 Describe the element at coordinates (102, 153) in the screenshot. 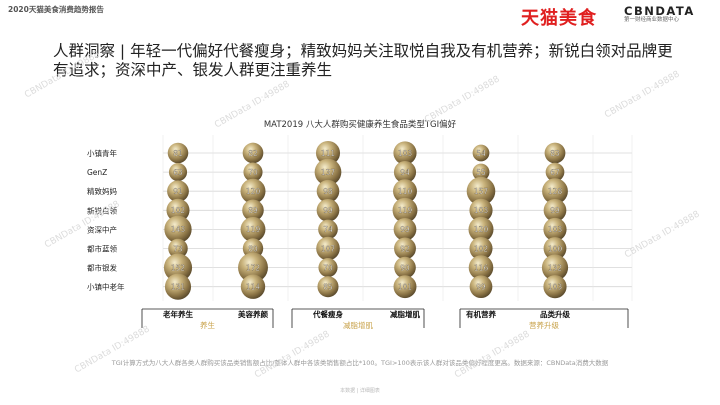

I see `row-label: 小镇青年` at that location.